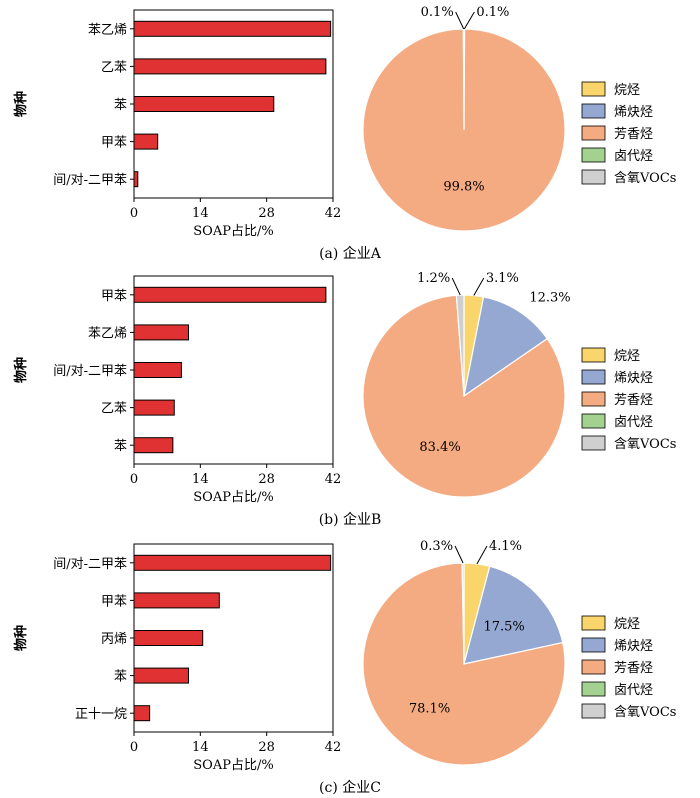  I want to click on category-label-1: 乙苯, so click(114, 67).